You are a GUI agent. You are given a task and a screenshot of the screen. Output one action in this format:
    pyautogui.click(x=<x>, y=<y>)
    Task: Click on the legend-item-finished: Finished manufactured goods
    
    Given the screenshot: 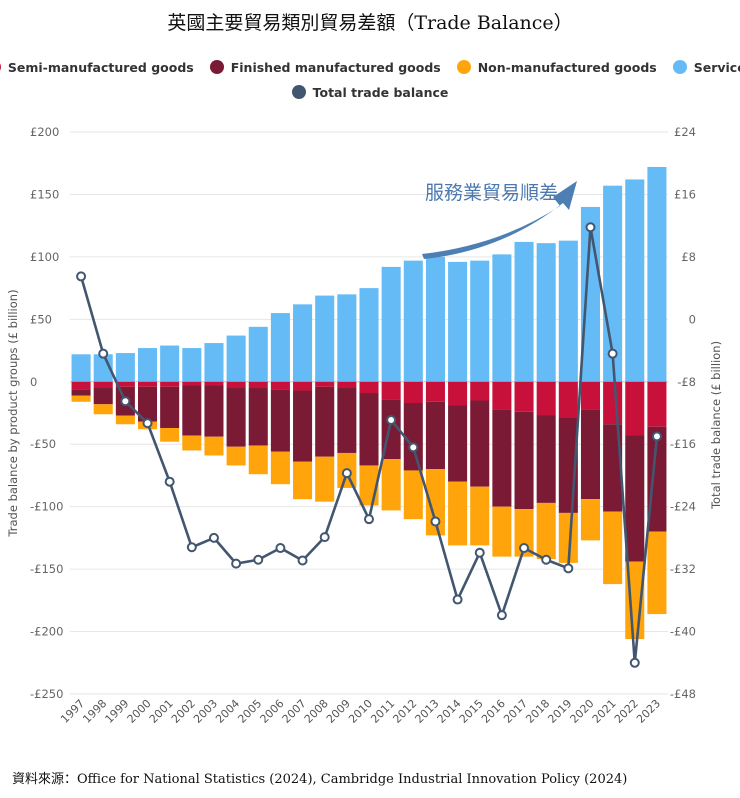 What is the action you would take?
    pyautogui.click(x=325, y=67)
    